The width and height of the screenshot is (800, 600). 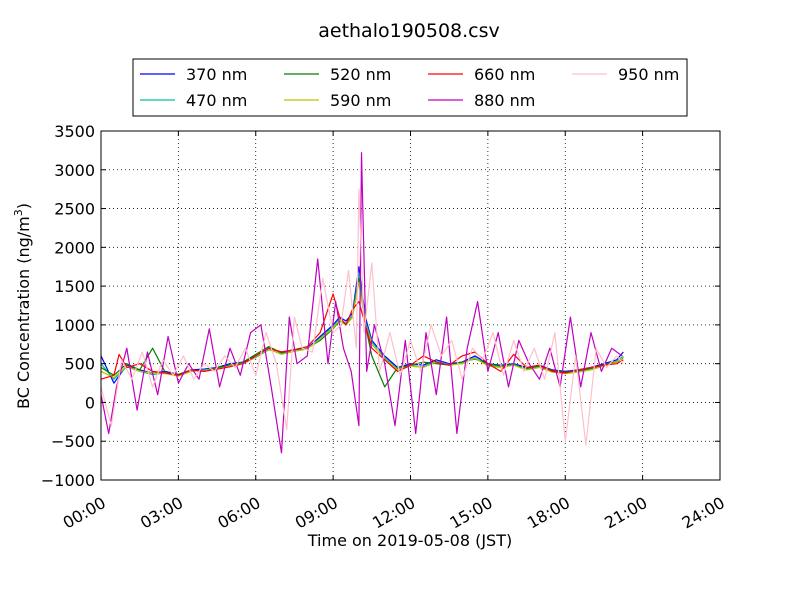 What do you see at coordinates (18, 212) in the screenshot?
I see `y-axis-title-superscript: 3` at bounding box center [18, 212].